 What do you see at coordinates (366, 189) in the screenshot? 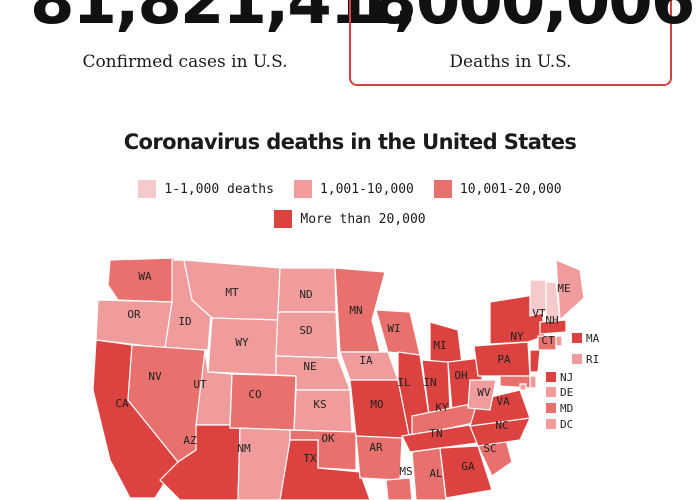
I see `legend-label: 1,001-10,000` at bounding box center [366, 189].